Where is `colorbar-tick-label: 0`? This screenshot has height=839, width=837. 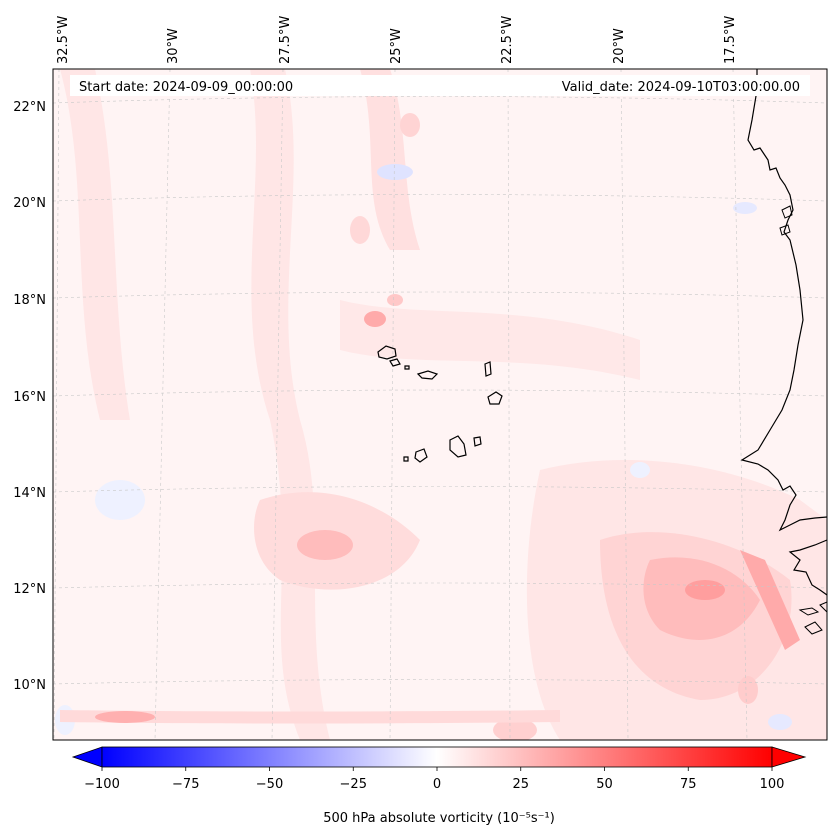
colorbar-tick-label: 0 is located at coordinates (437, 784).